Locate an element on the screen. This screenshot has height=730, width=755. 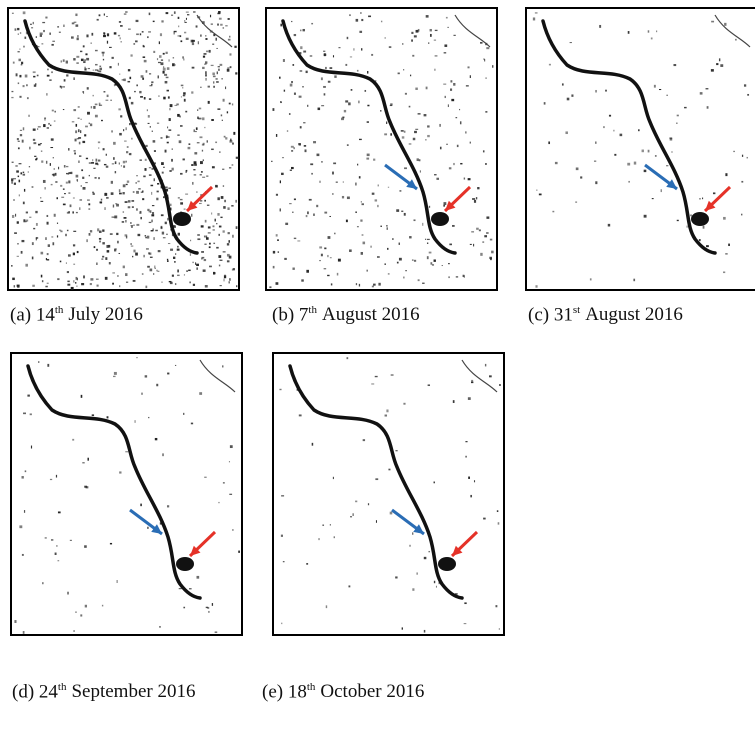
caption-sup: th is located at coordinates (312, 310).